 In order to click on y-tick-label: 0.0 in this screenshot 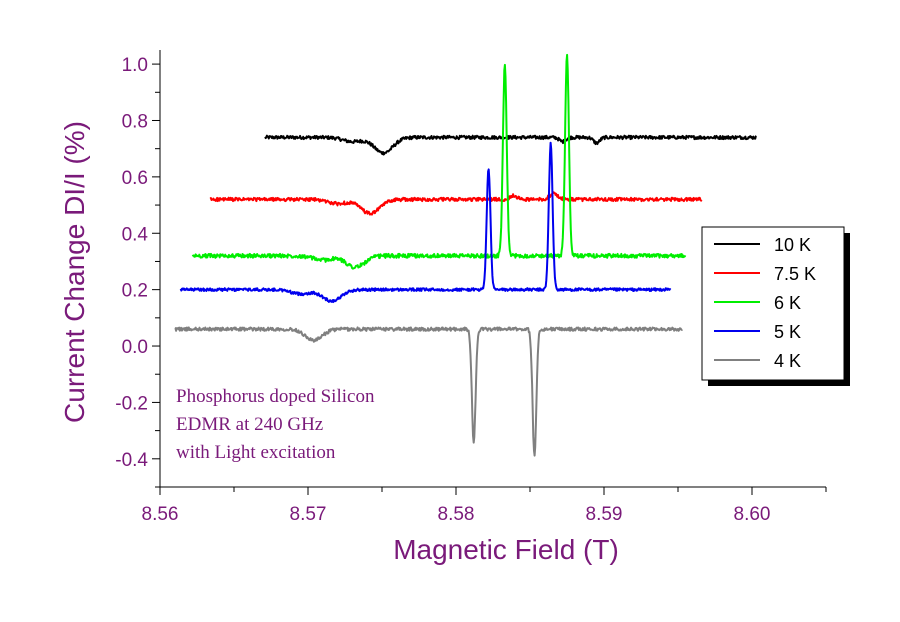, I will do `click(135, 347)`.